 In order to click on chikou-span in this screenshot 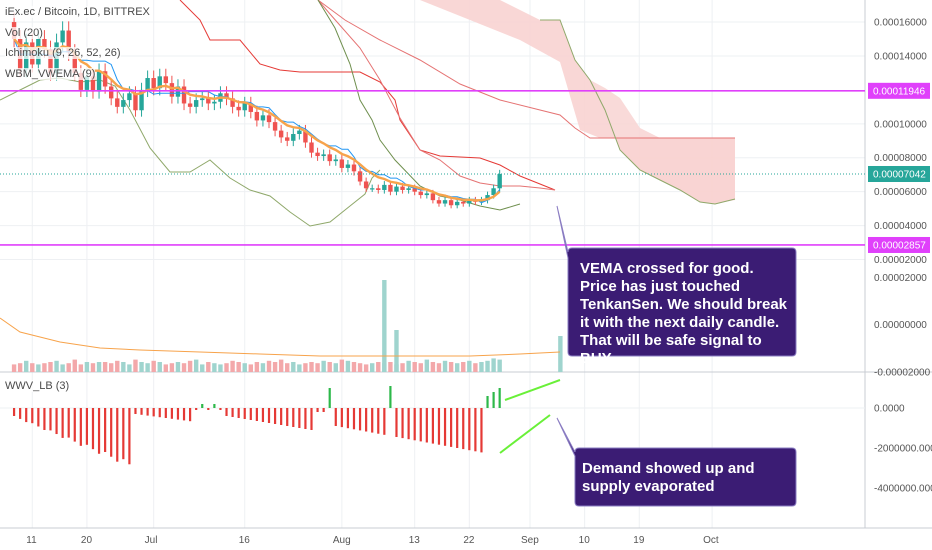, I will do `click(190, 152)`.